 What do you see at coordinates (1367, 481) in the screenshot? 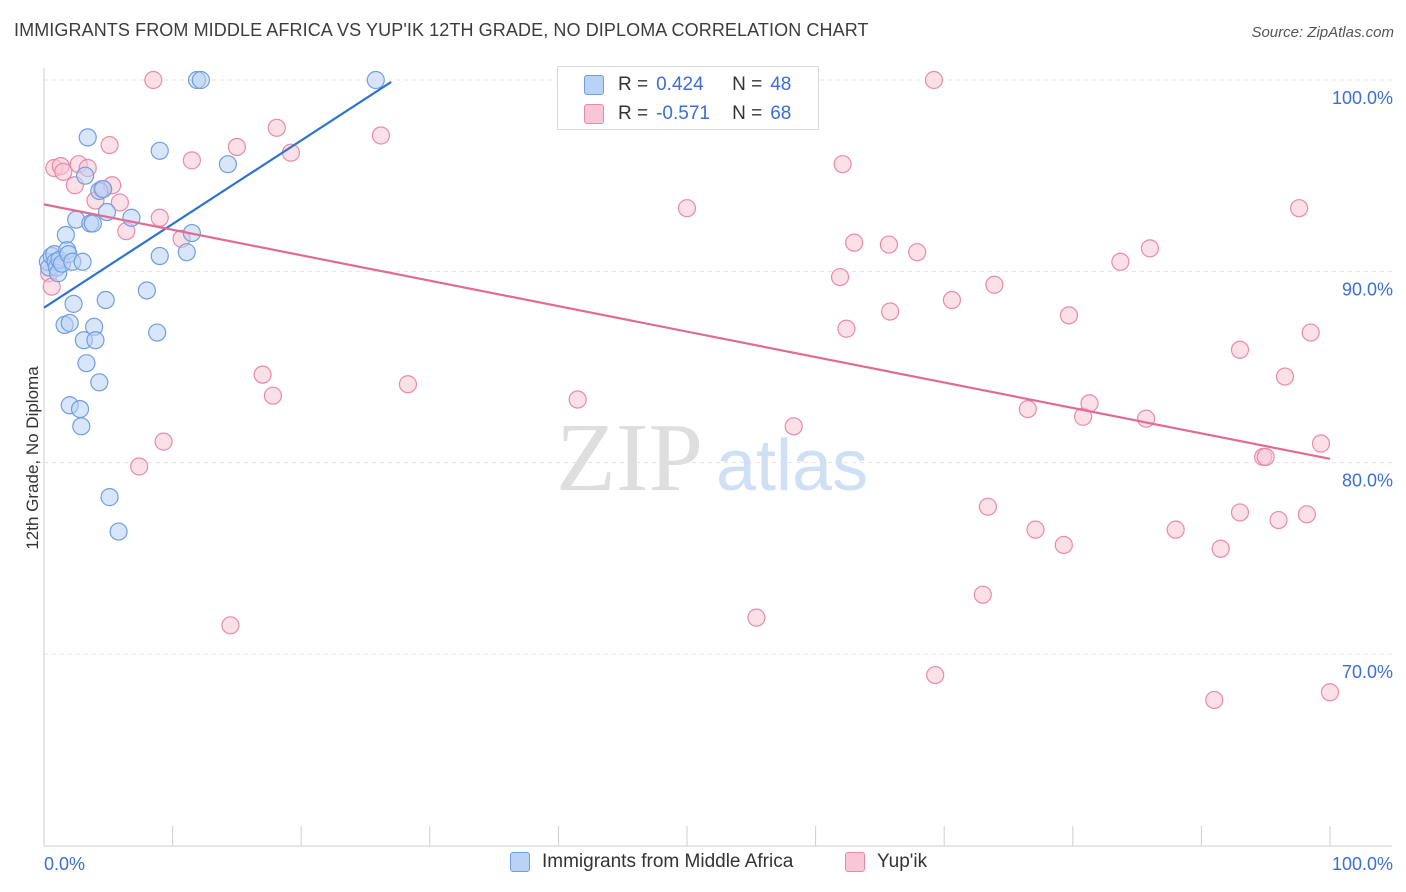
I see `y-tick-label: 80.0%` at bounding box center [1367, 481].